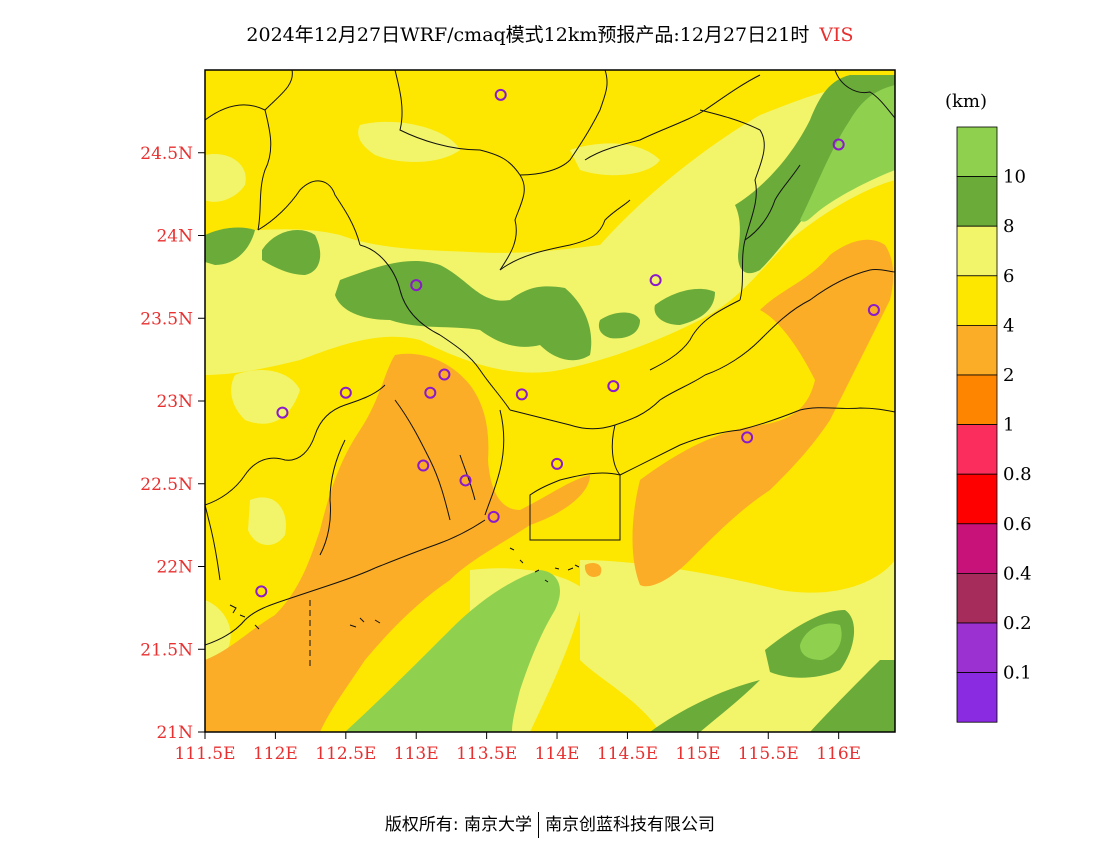 This screenshot has height=850, width=1100. I want to click on visibility-legend: (km) 10 8 6 4 2 1 0.8 0.6 0.4 0.2 0.1, so click(988, 407).